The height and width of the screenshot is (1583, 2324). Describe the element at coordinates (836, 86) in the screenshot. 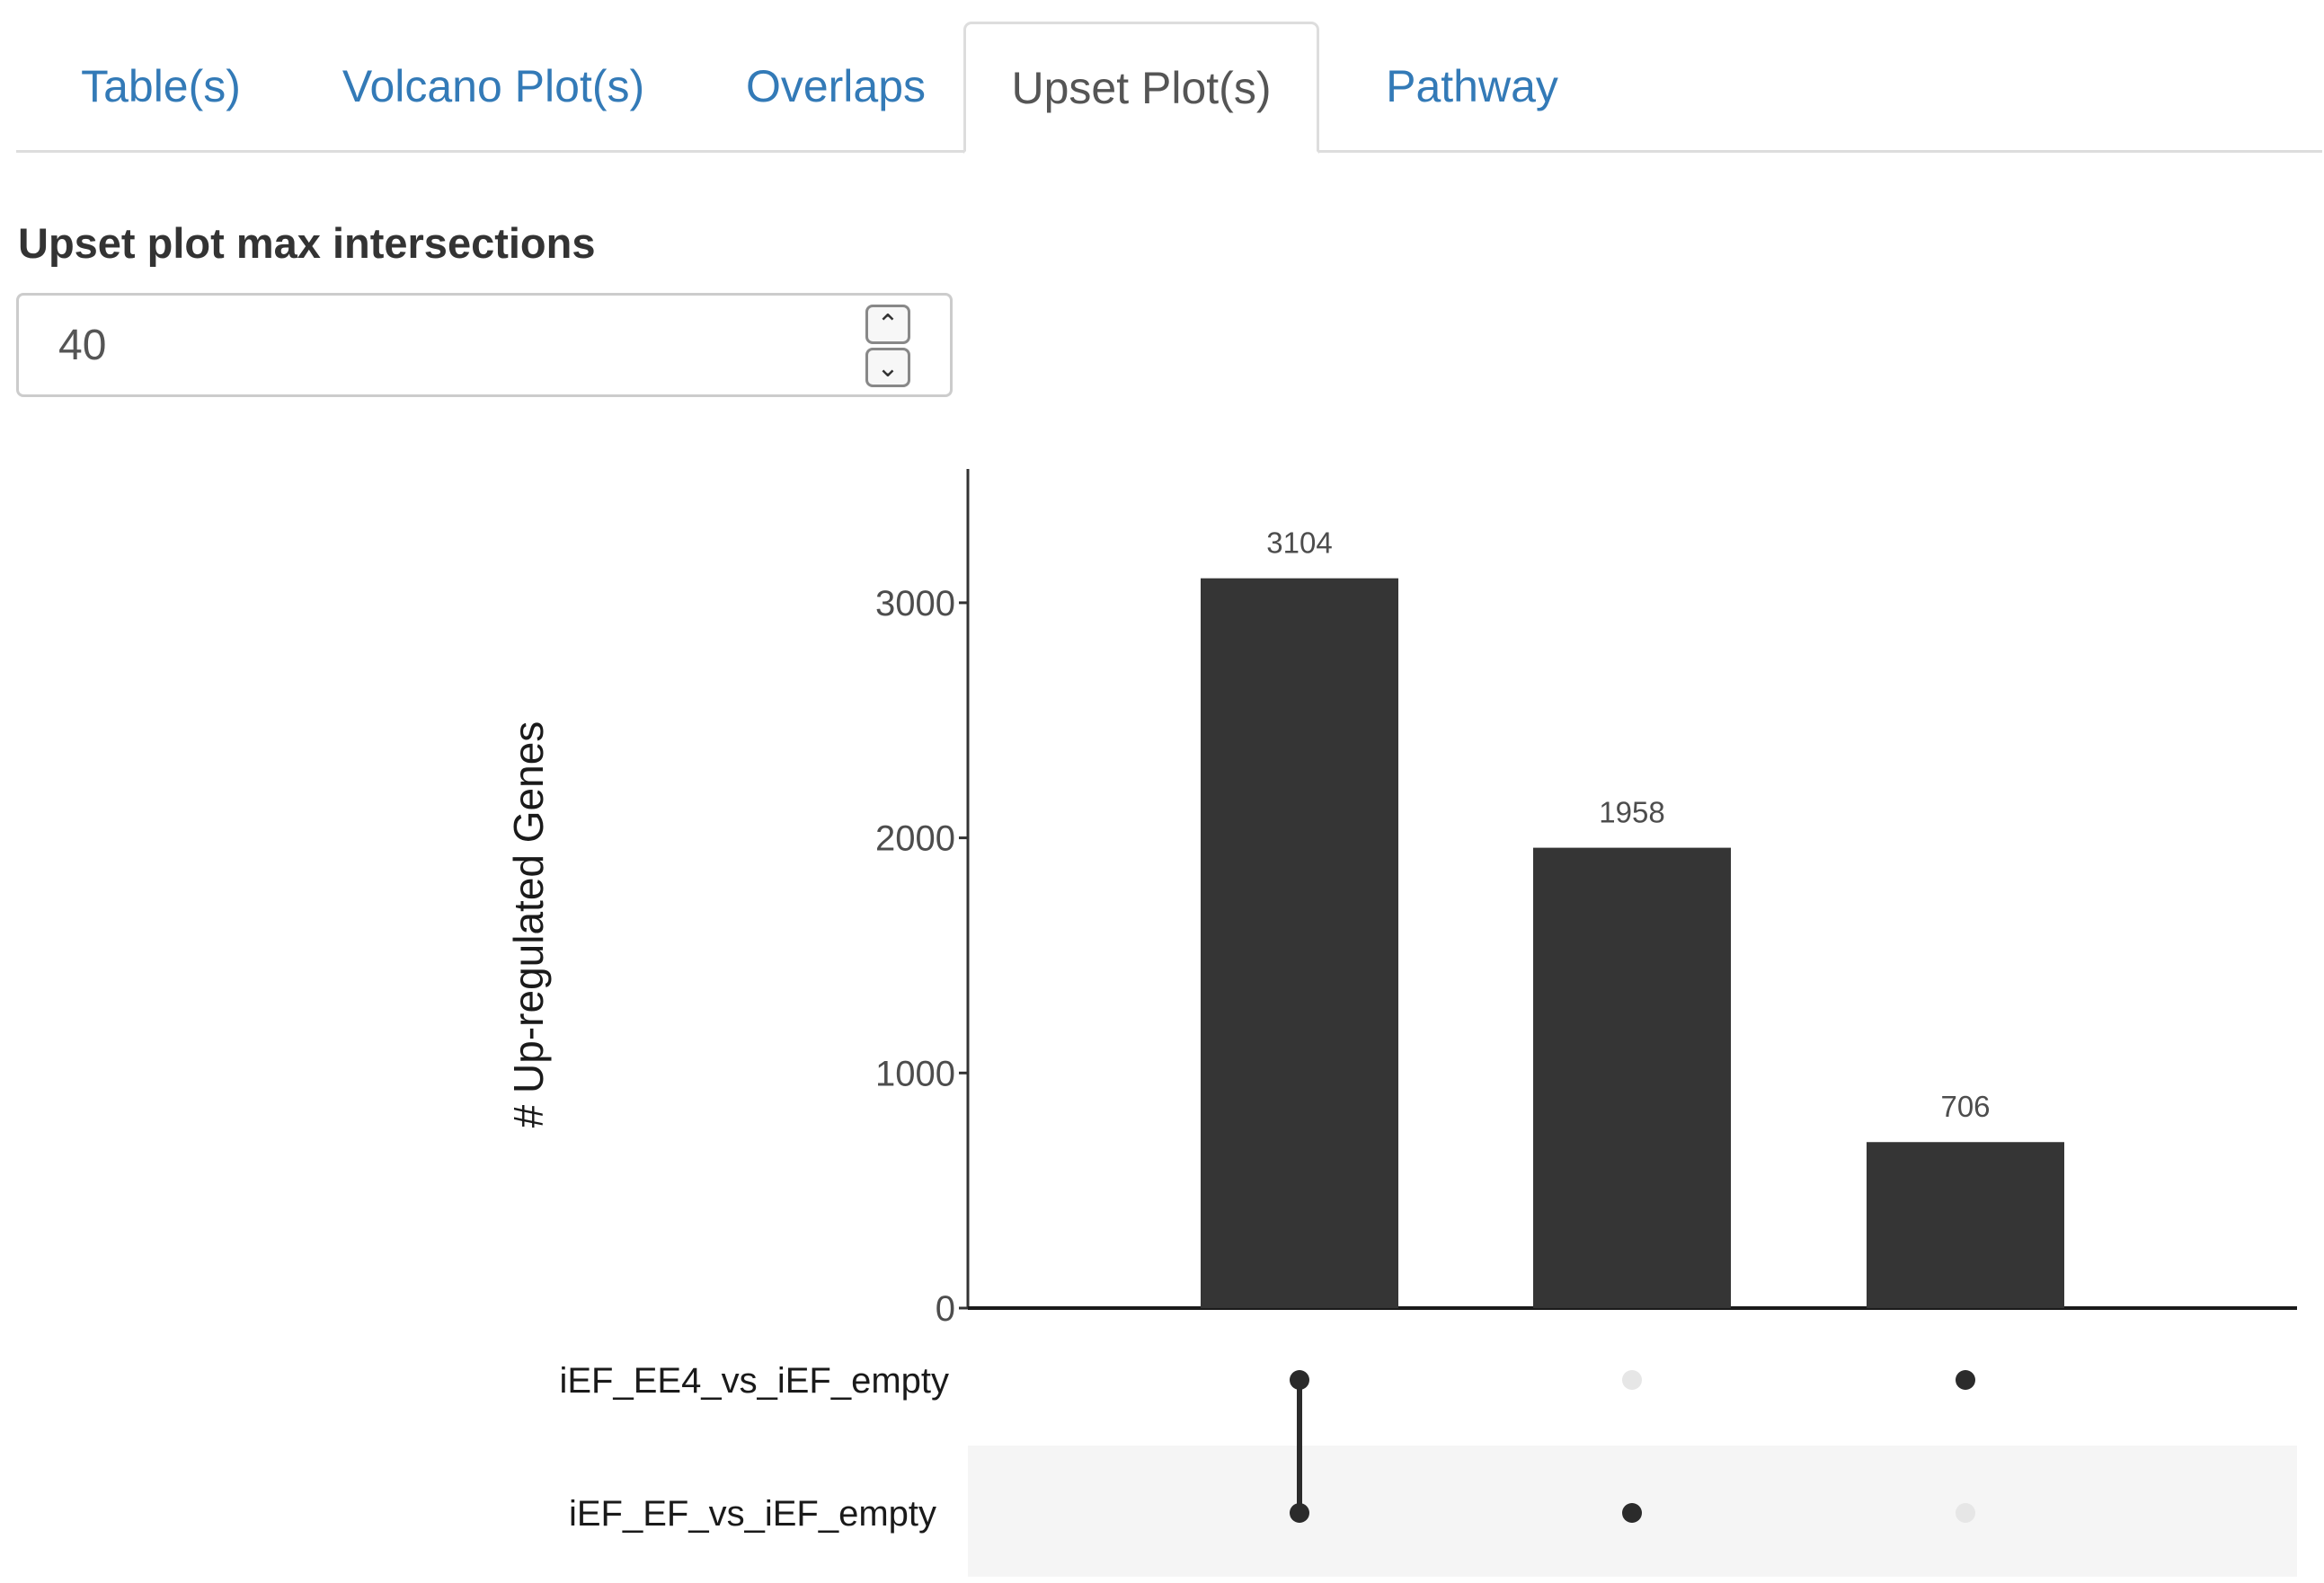

I see `tab-overlaps: Overlaps` at that location.